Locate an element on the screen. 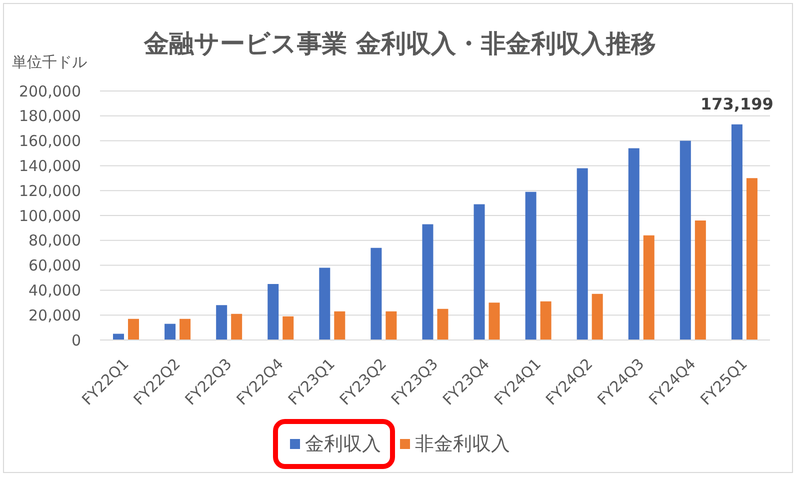  y-tick-label: 200,000 is located at coordinates (49, 91).